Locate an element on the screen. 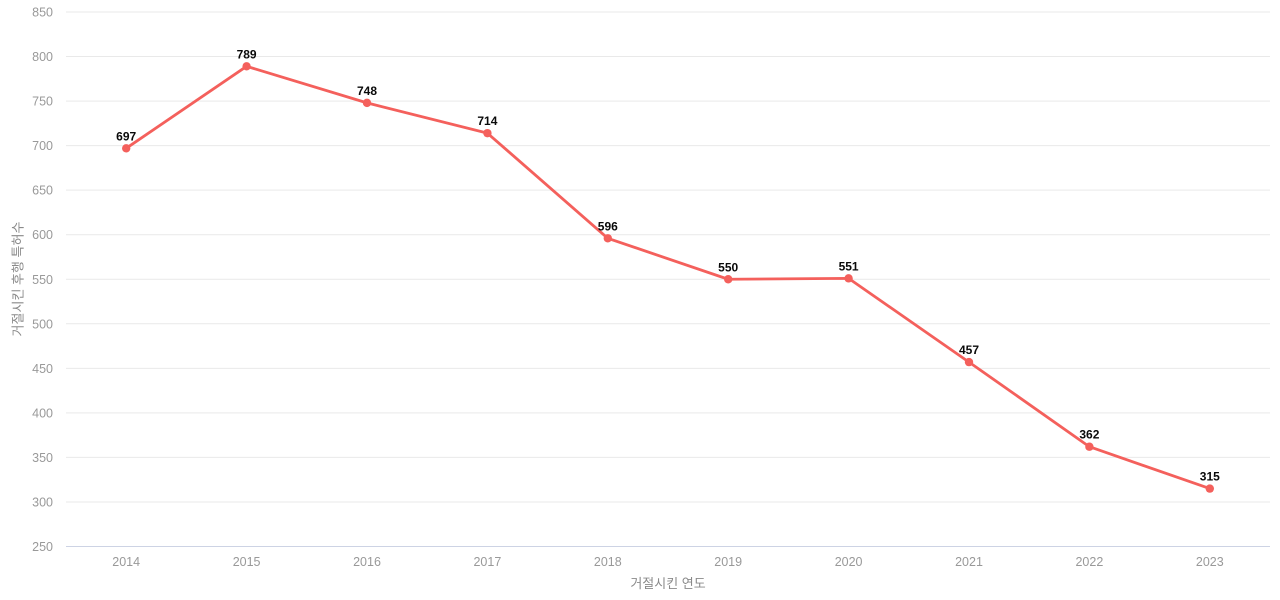  y-tick-label: 450 is located at coordinates (42, 369).